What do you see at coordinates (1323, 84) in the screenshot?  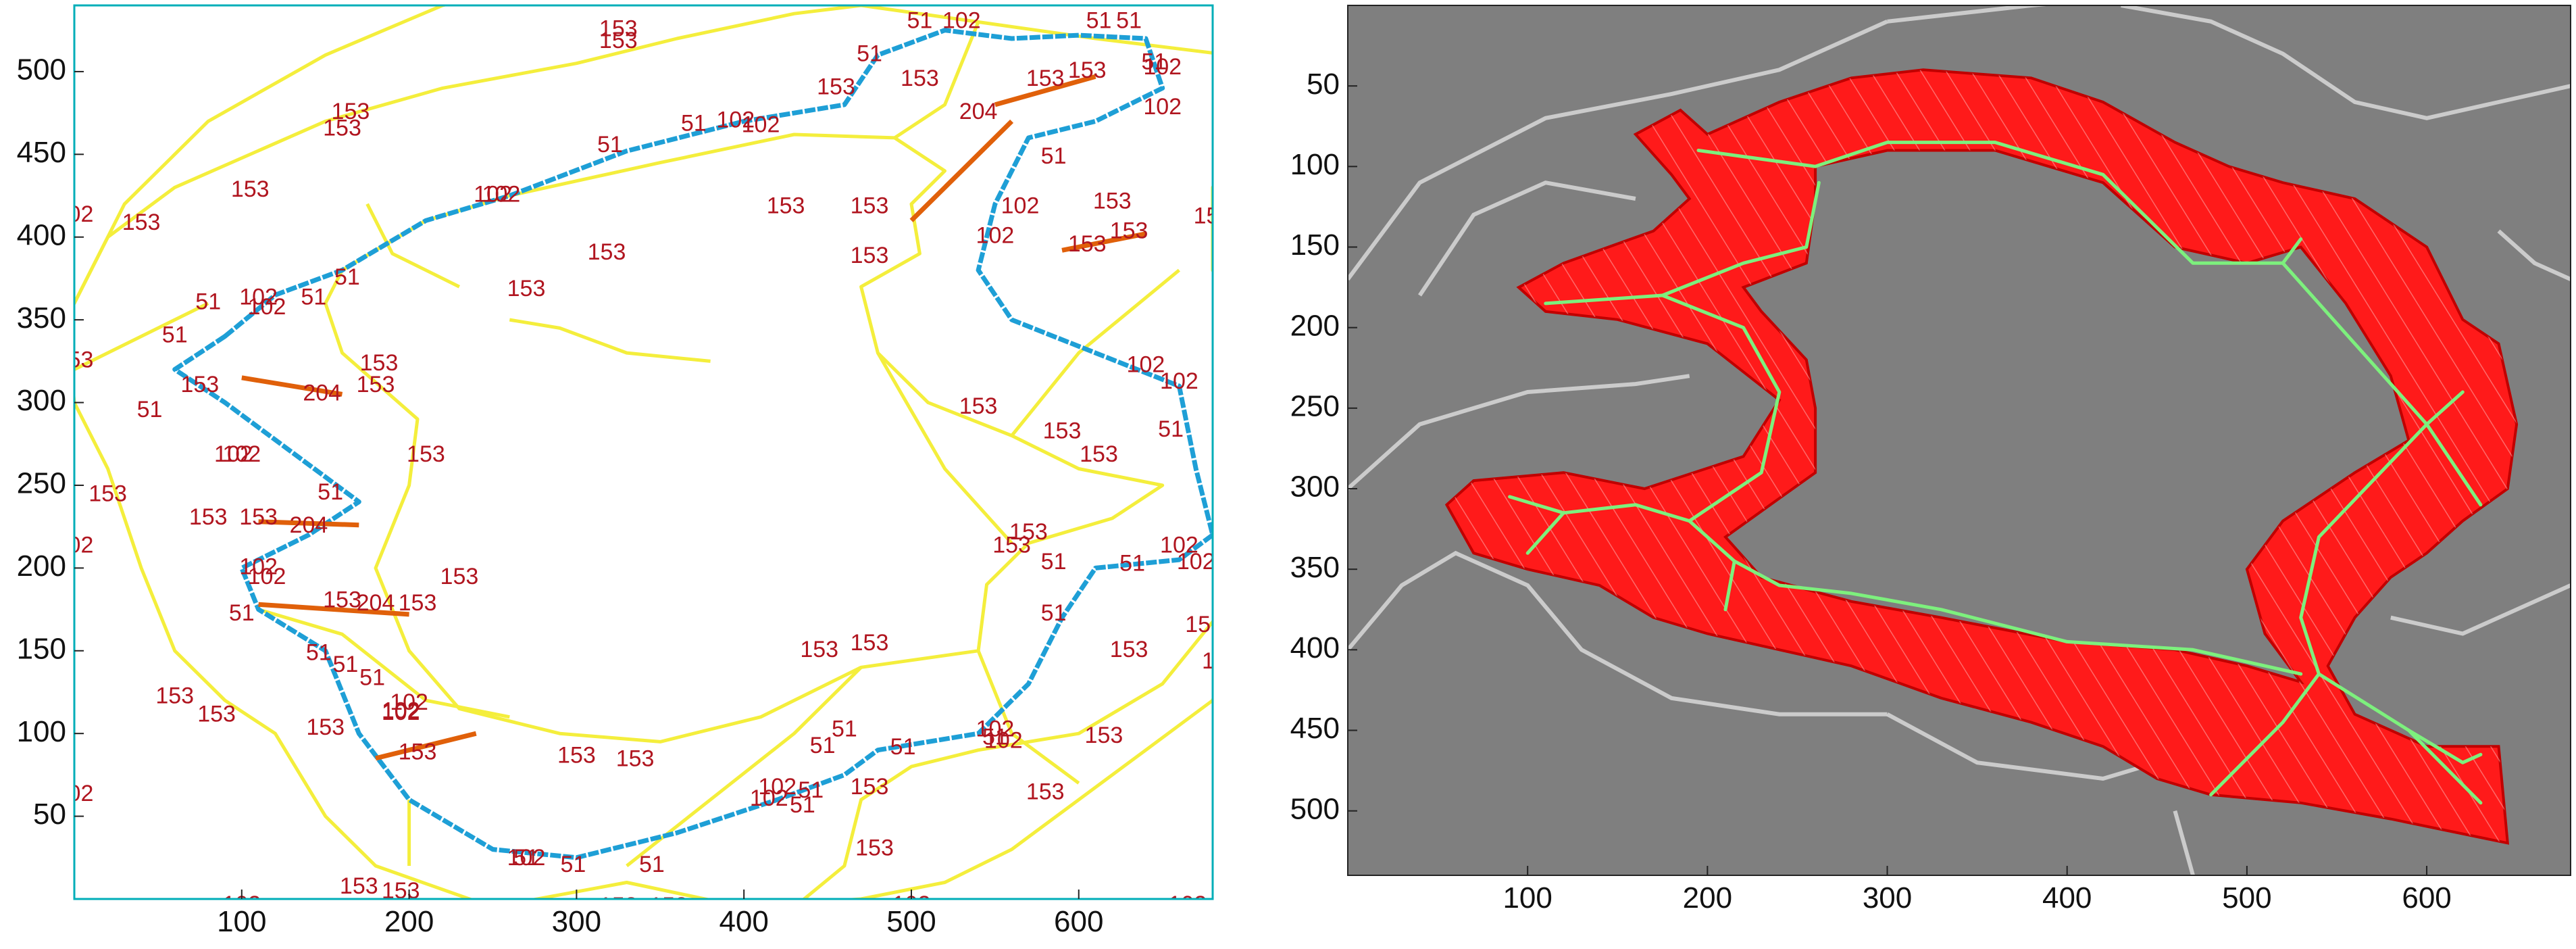 I see `y-tick-label: 50` at bounding box center [1323, 84].